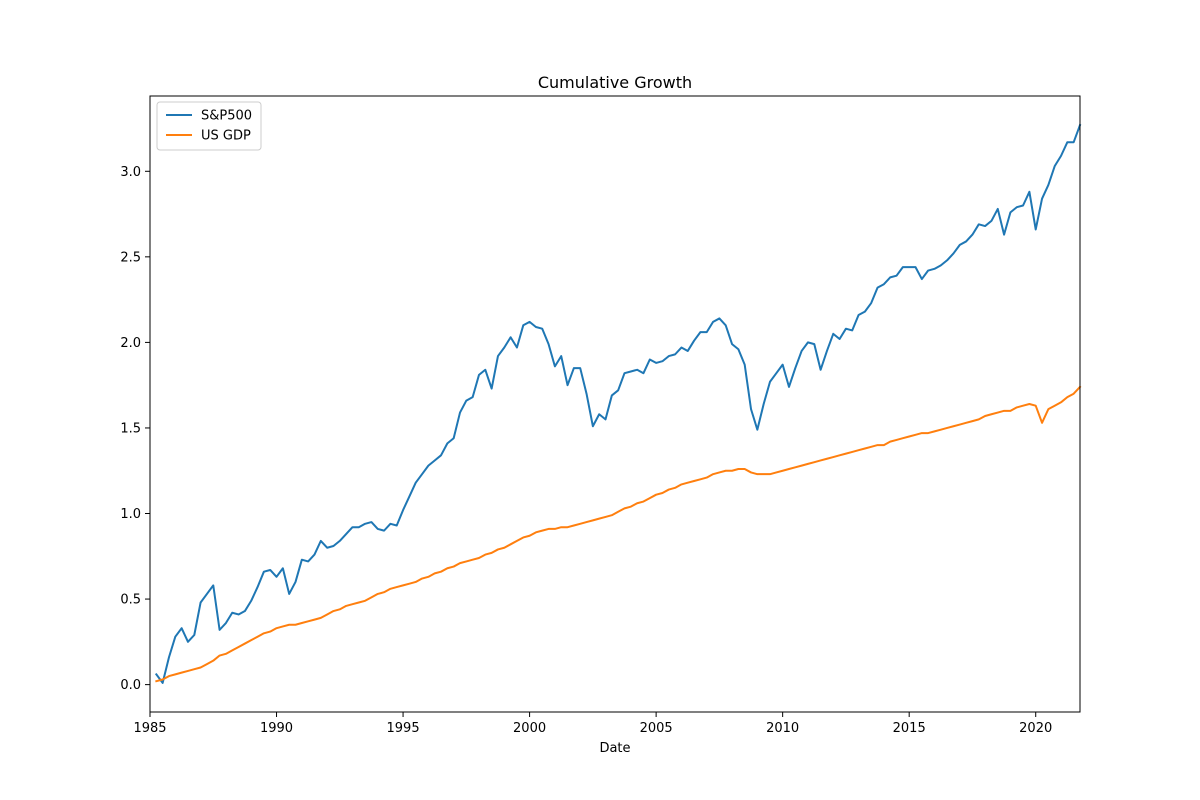 The image size is (1200, 800). Describe the element at coordinates (614, 748) in the screenshot. I see `x-axis-label: Date` at that location.